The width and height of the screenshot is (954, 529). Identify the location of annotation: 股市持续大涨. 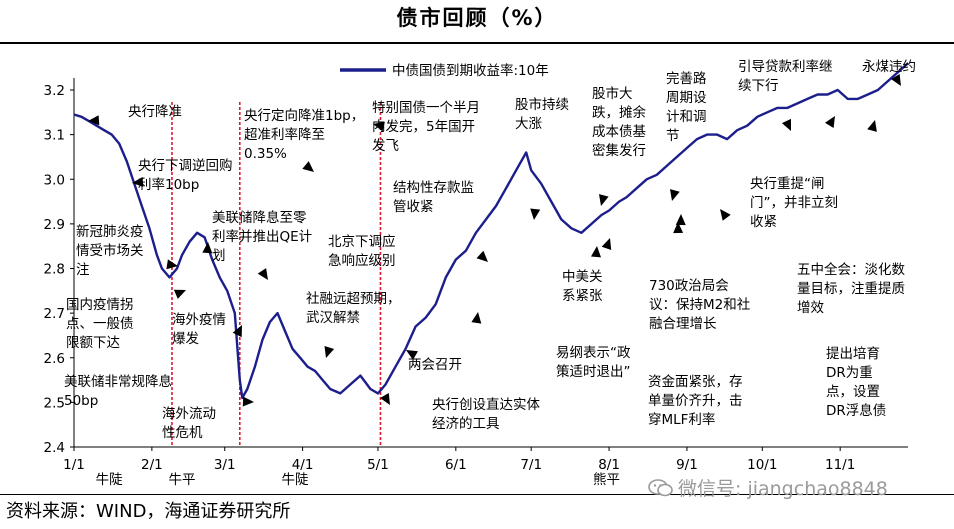
(542, 158).